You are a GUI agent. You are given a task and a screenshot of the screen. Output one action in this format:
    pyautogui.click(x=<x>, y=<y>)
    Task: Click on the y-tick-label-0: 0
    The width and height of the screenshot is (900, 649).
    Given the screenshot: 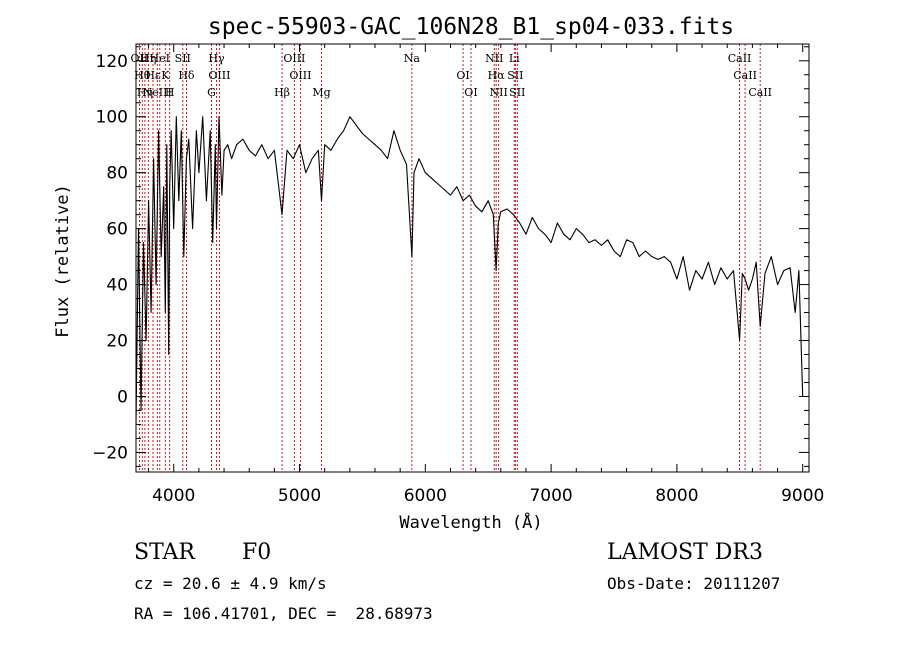 What is the action you would take?
    pyautogui.click(x=122, y=397)
    